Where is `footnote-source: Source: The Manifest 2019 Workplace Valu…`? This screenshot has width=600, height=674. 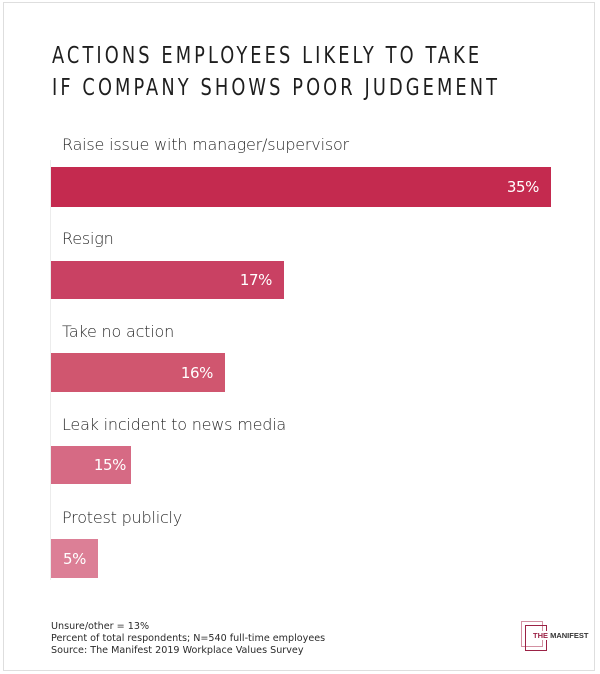 footnote-source: Source: The Manifest 2019 Workplace Valu… is located at coordinates (177, 650).